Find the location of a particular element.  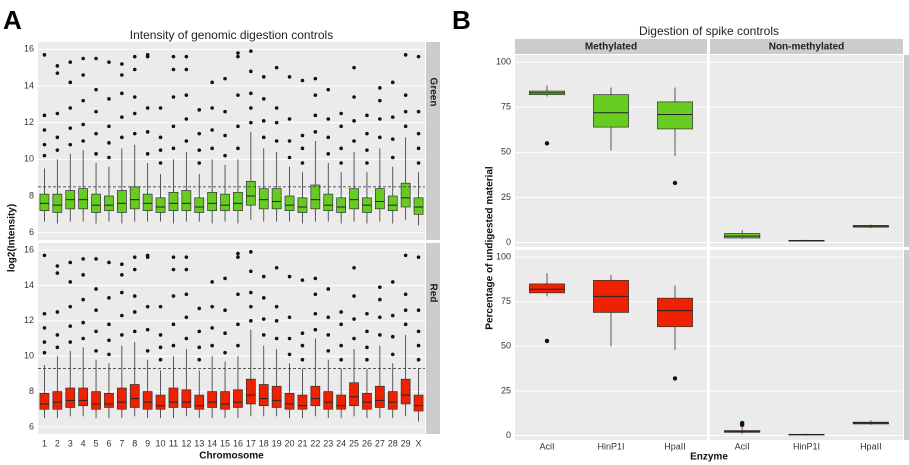

x-tick-label: HinP1I is located at coordinates (806, 446).